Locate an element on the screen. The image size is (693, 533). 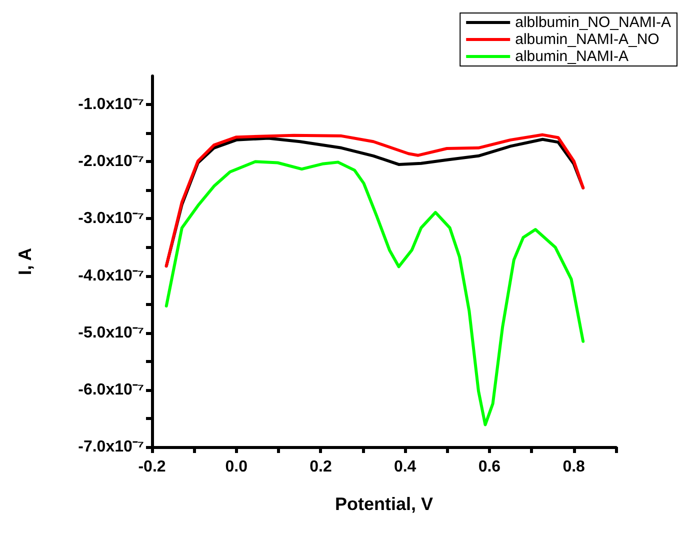
y-tick-label: -6.0x10⁻⁷ is located at coordinates (111, 389).